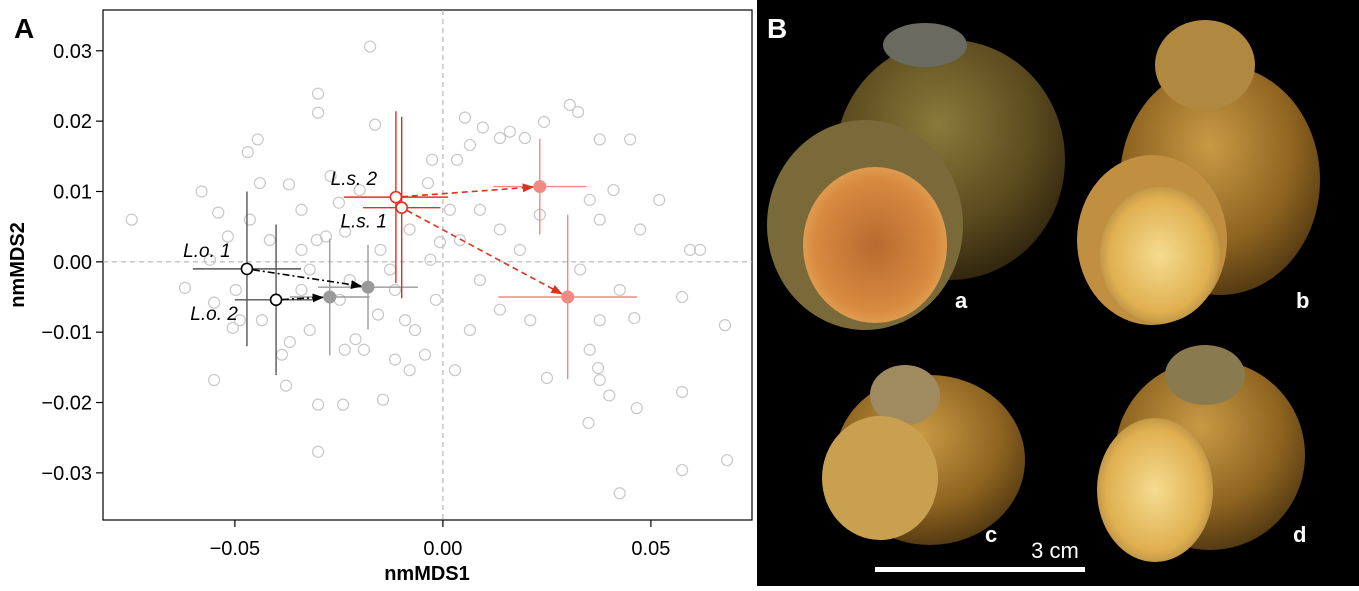 This screenshot has width=1359, height=591. I want to click on shell-b, so click(1198, 172).